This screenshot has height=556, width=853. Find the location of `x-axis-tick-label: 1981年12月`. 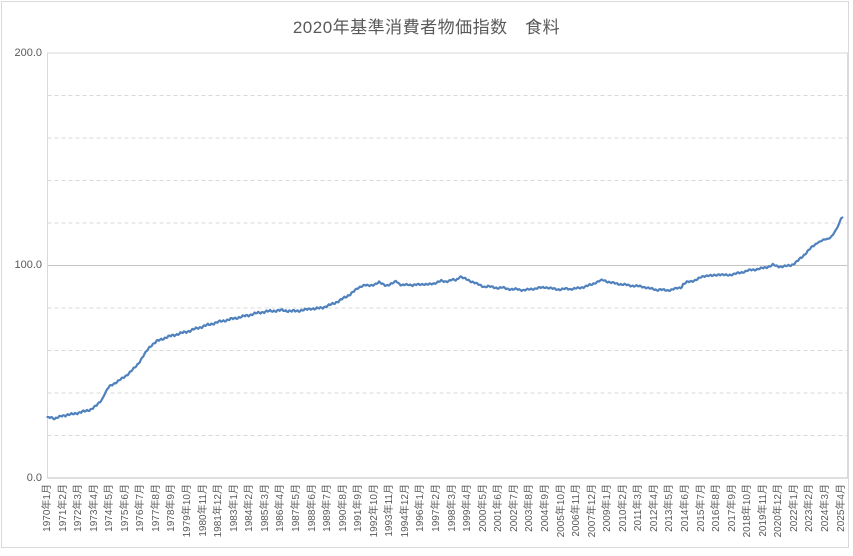

x-axis-tick-label: 1981年12月 is located at coordinates (219, 511).